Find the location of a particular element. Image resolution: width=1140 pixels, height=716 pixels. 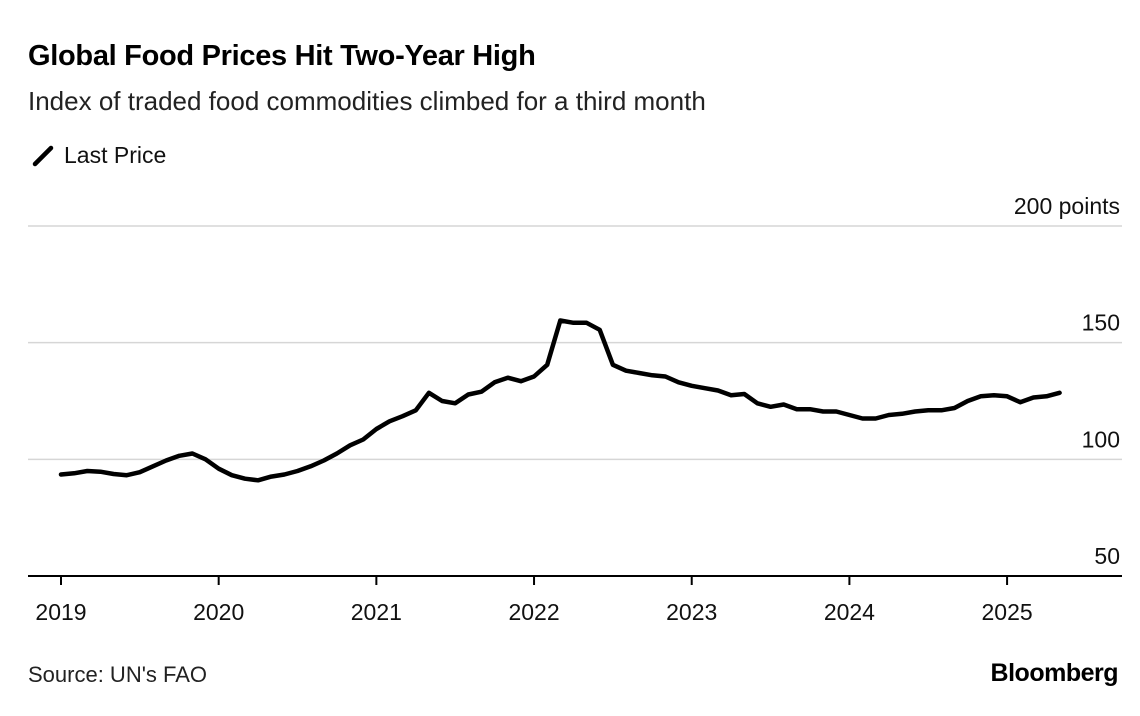

x-tick-label: 2025 is located at coordinates (1006, 612).